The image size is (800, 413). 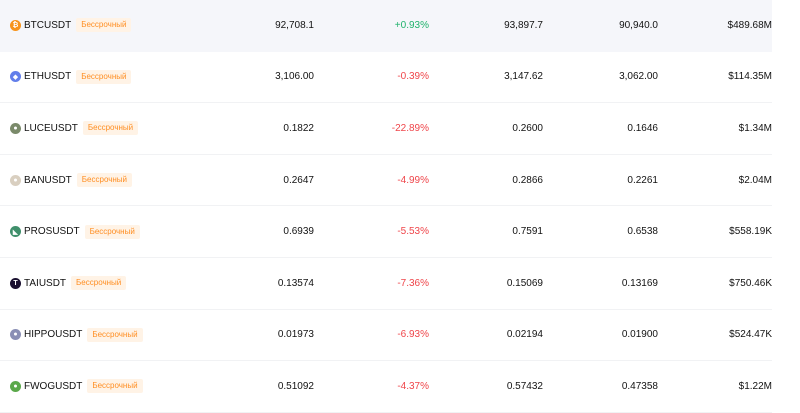 I want to click on symbol-cell: ● LUCEUSDT Бессрочный, so click(x=74, y=128).